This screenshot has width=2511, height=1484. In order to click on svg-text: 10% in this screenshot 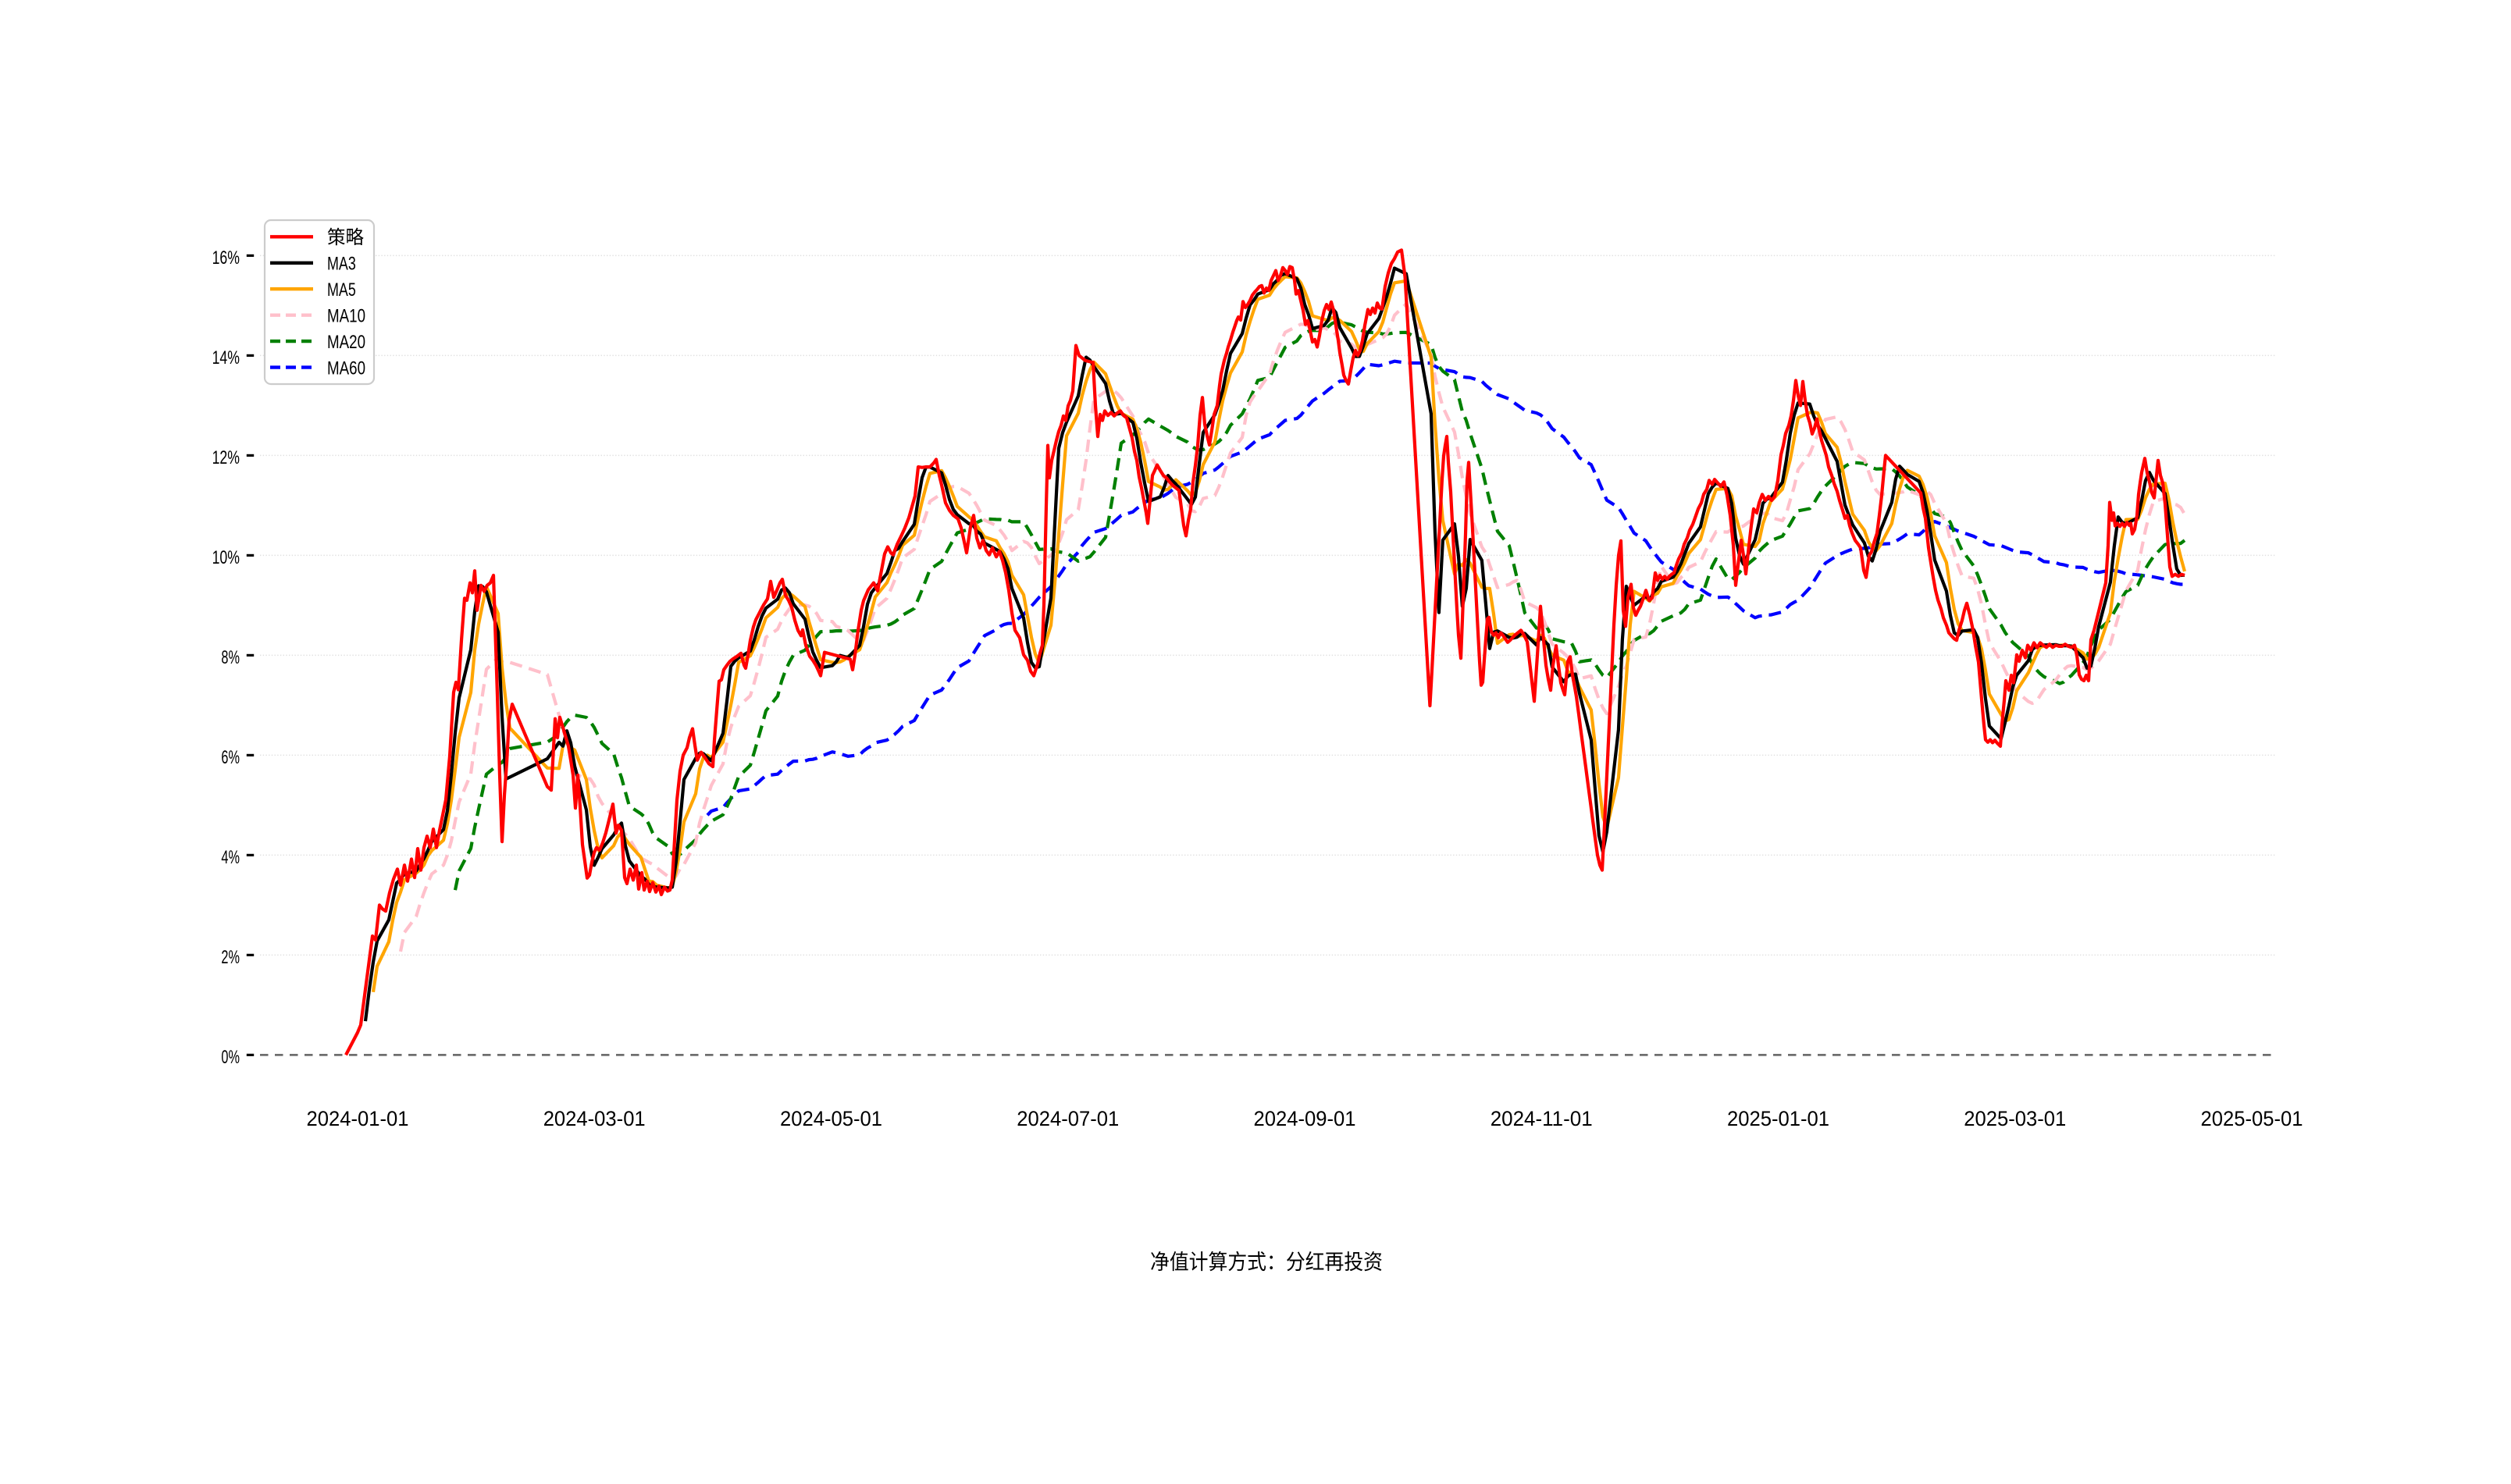, I will do `click(226, 557)`.